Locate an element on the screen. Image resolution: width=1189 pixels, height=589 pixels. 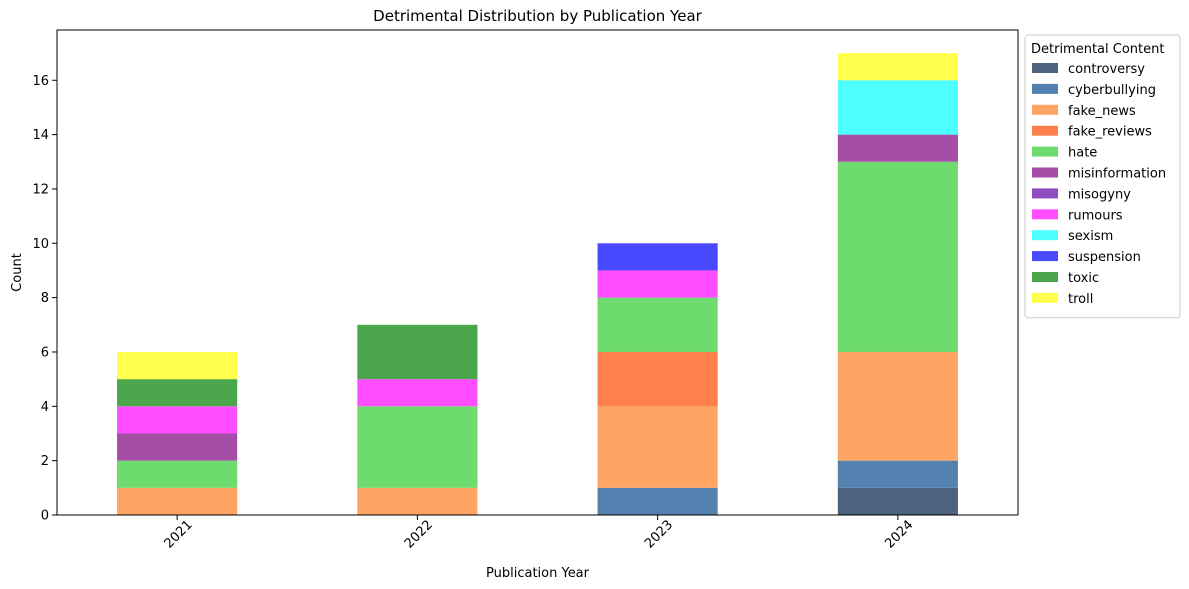
legend-swatch-controversy is located at coordinates (1045, 68).